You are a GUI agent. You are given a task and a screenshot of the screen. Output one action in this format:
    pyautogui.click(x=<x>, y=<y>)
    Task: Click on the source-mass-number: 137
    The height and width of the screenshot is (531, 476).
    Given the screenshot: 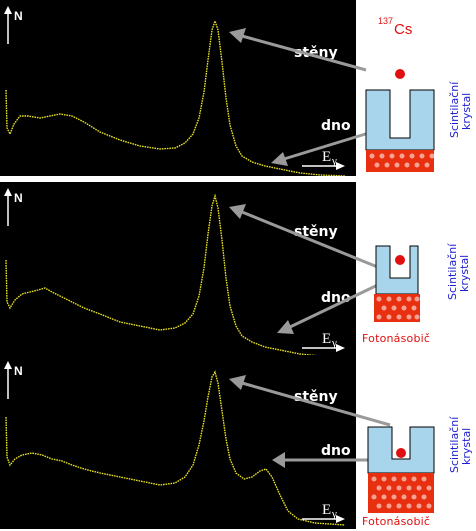 What is the action you would take?
    pyautogui.click(x=385, y=21)
    